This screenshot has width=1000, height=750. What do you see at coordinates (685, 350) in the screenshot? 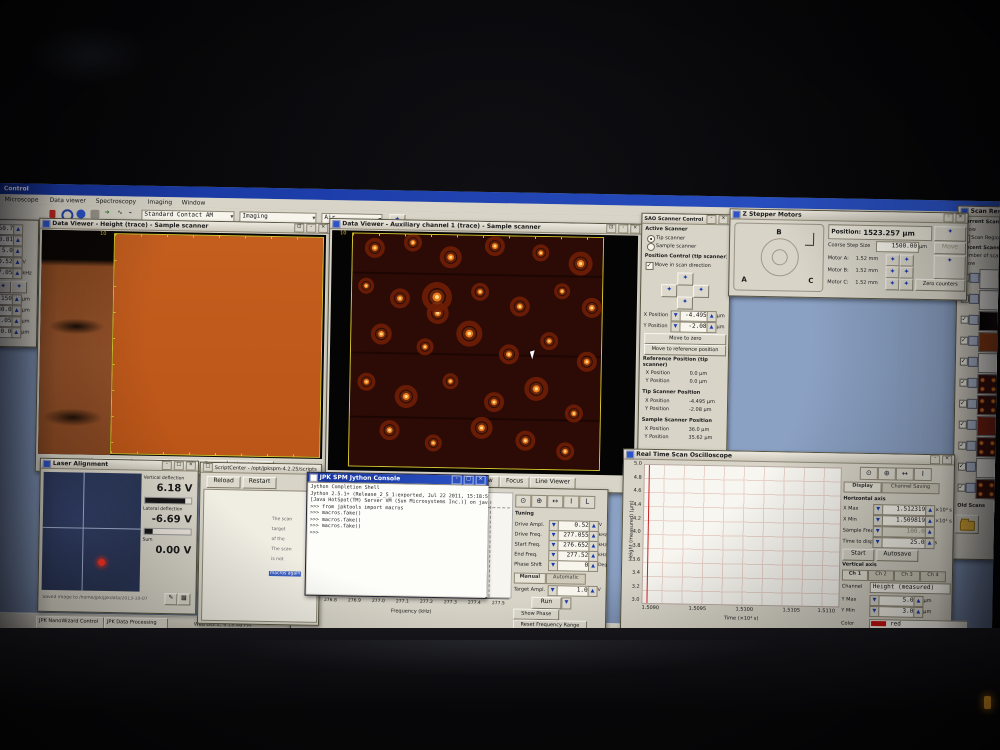
I see `move-to-reference-button: Move to reference position` at bounding box center [685, 350].